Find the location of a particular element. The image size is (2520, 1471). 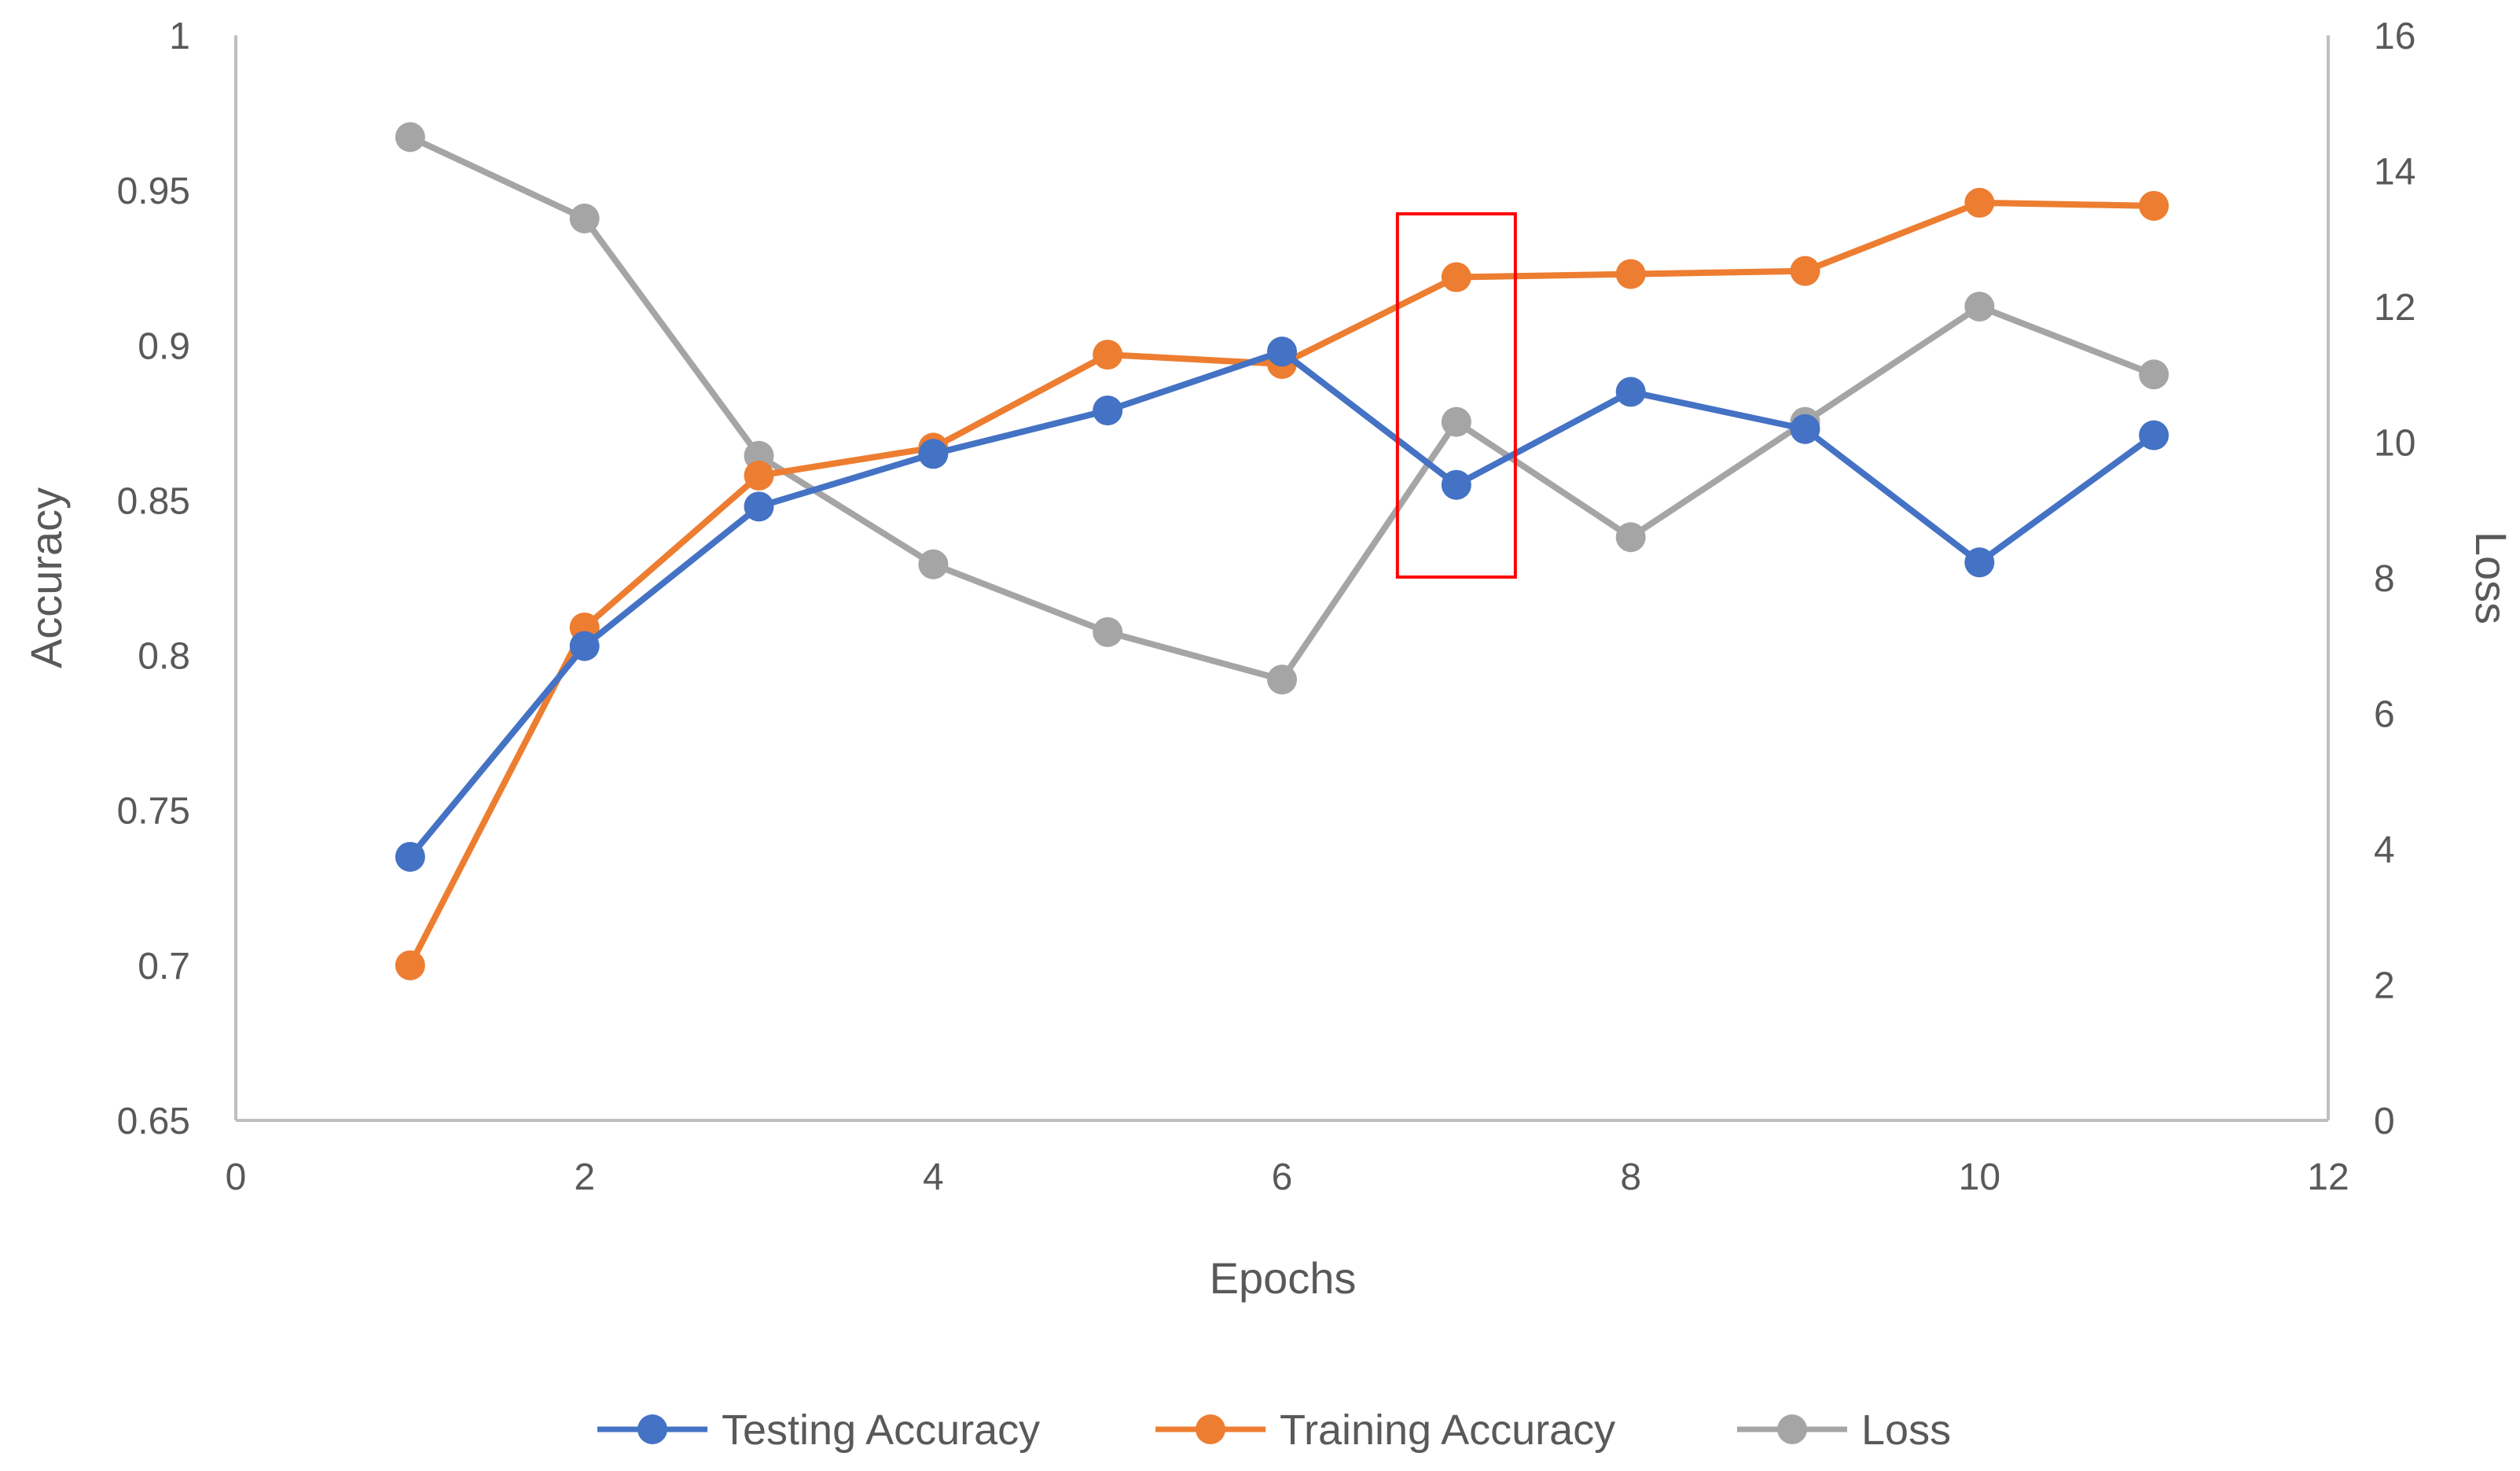

legend-item-loss: Loss is located at coordinates (1844, 1430).